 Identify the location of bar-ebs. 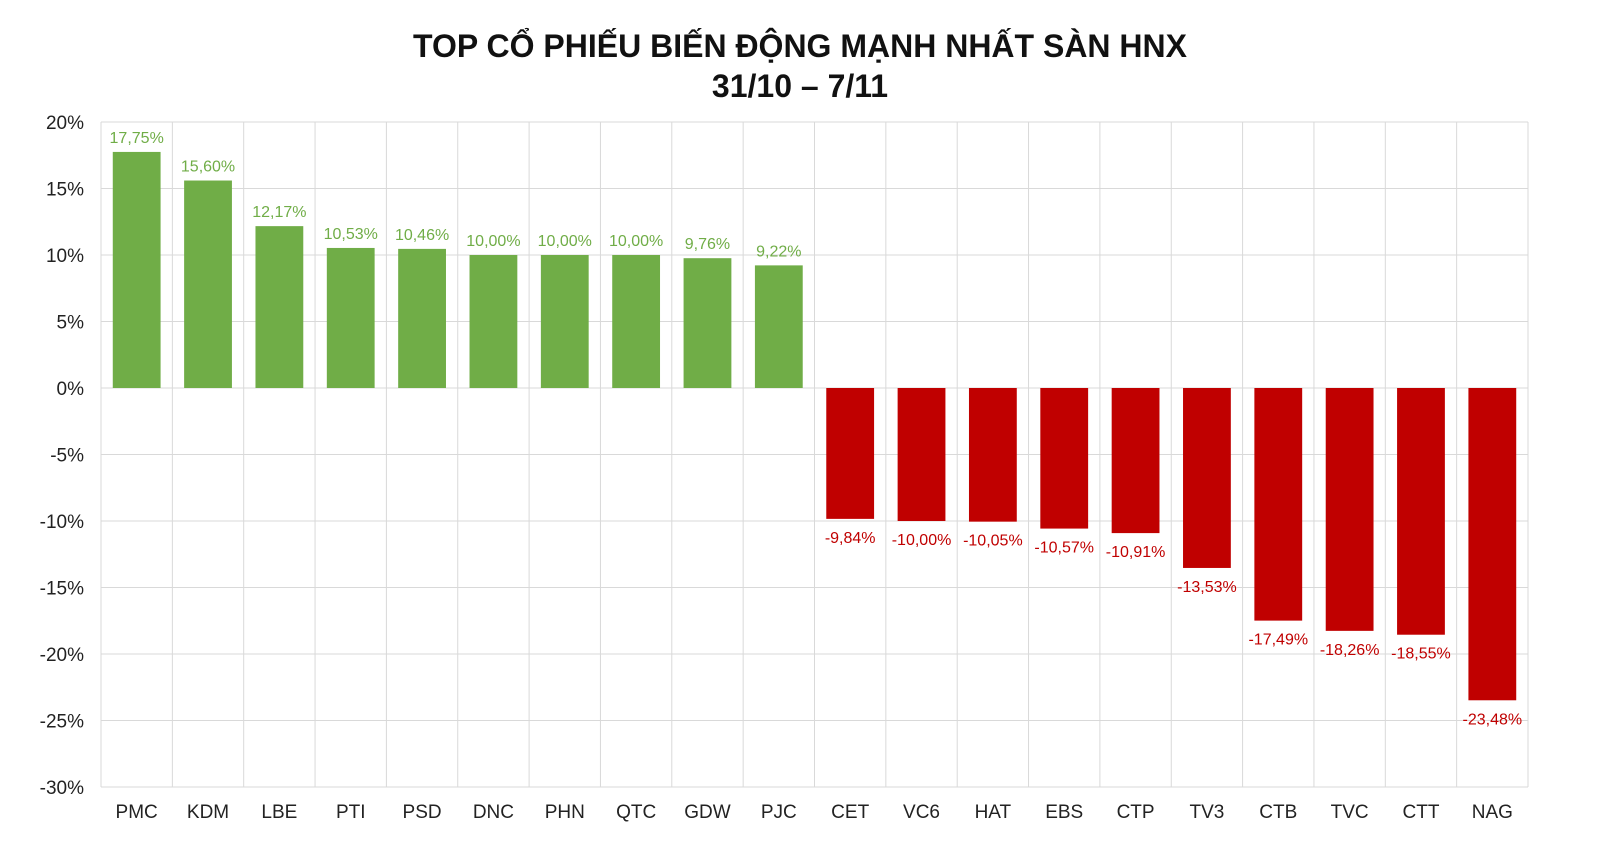
(1064, 458).